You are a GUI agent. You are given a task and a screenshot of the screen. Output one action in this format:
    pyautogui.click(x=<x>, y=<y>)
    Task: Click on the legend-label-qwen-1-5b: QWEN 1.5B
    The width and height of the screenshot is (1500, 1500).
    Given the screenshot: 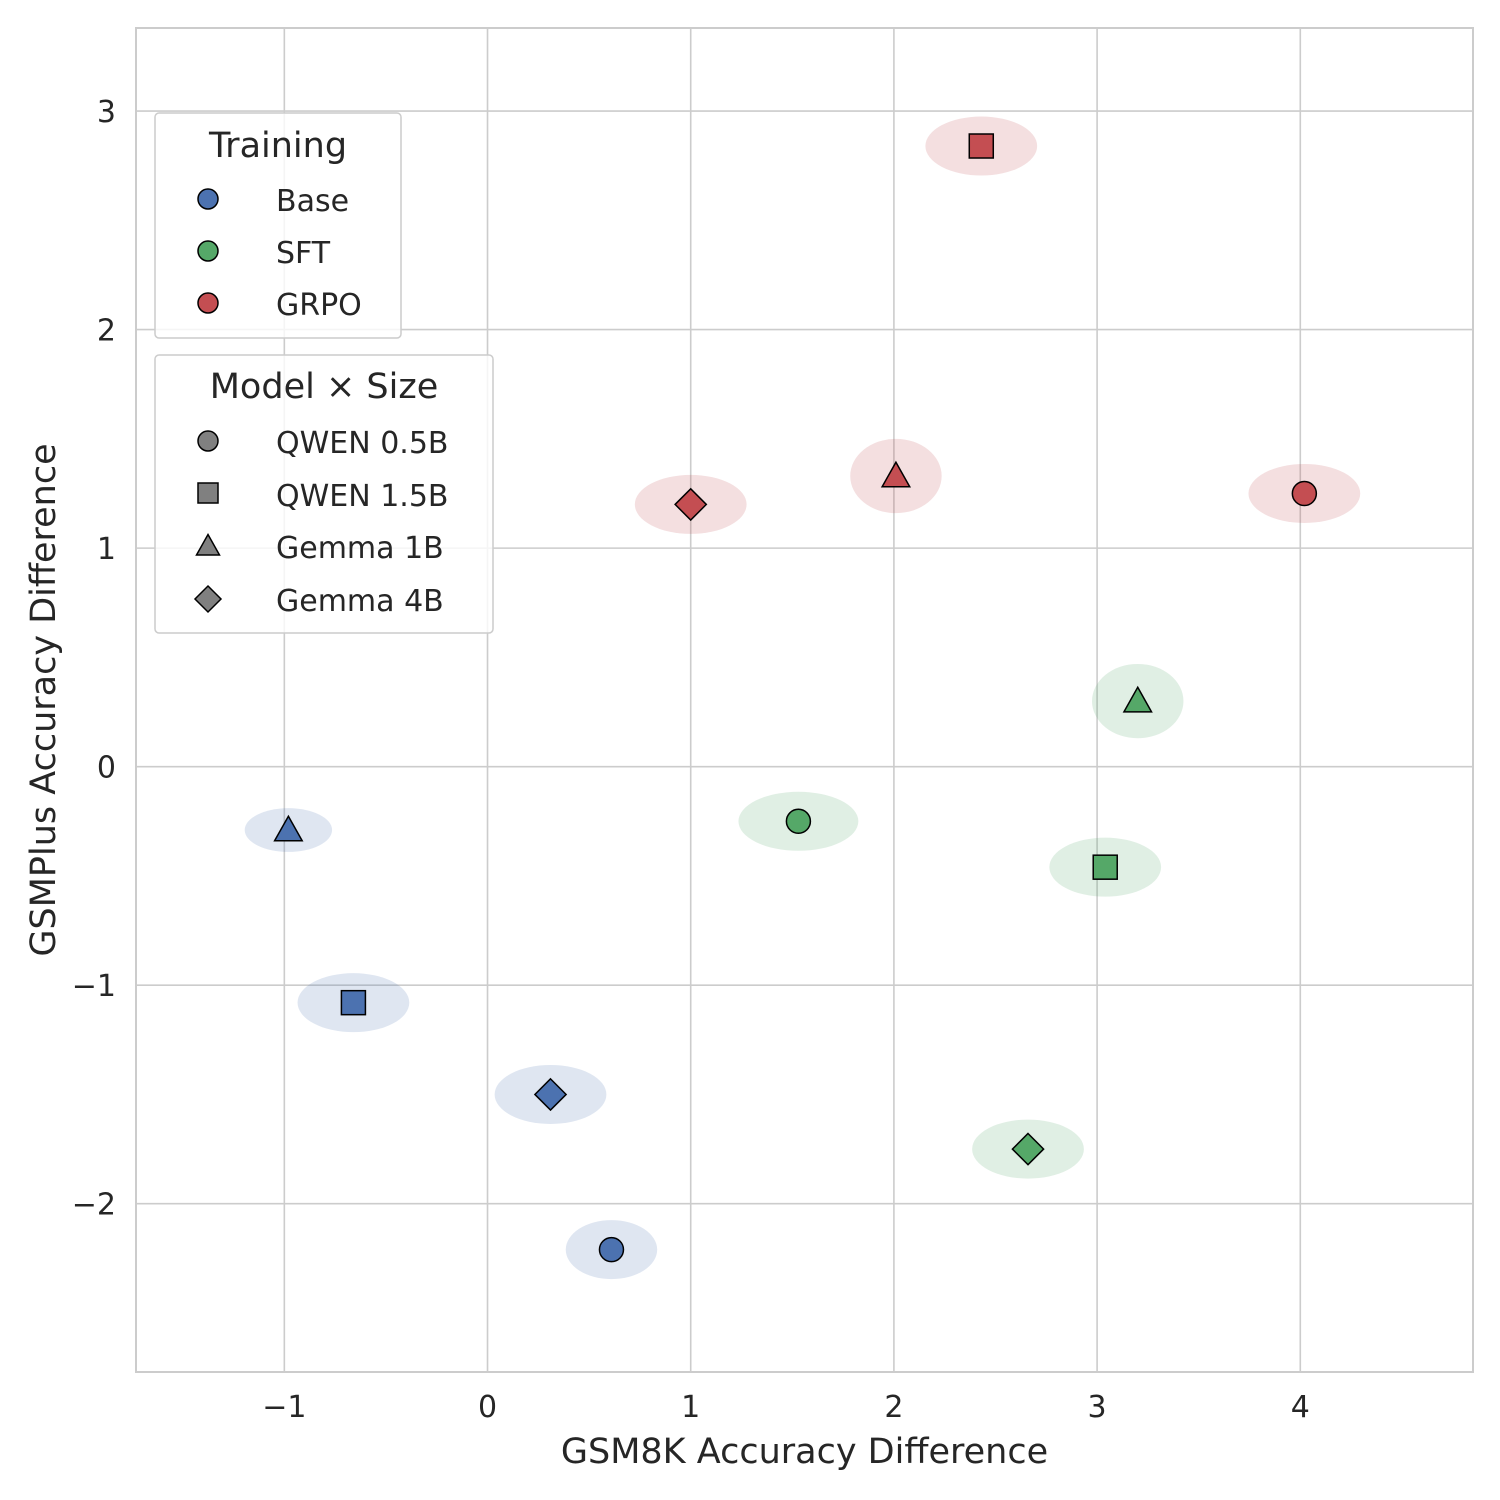 What is the action you would take?
    pyautogui.click(x=362, y=496)
    